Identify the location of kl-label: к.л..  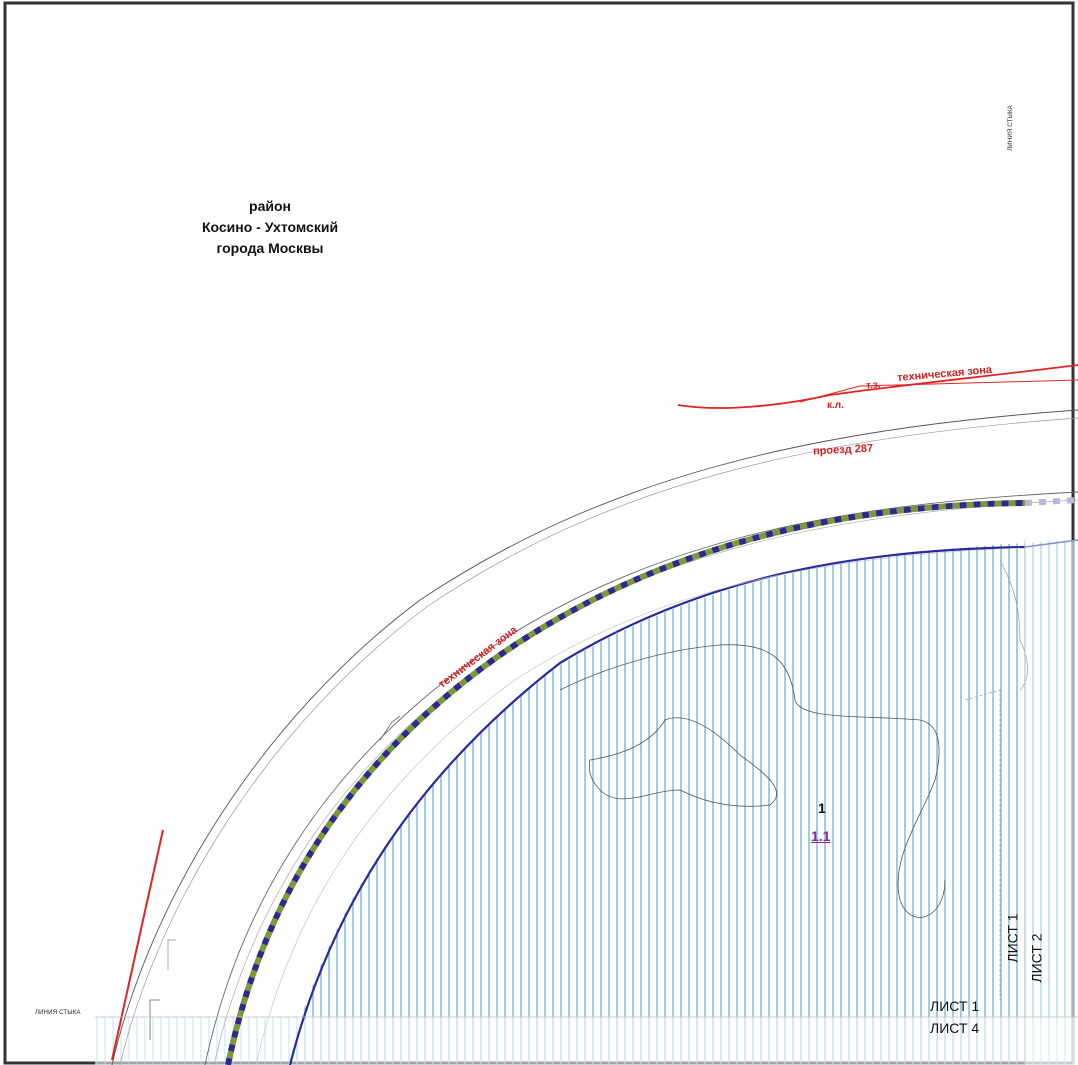
(835, 405).